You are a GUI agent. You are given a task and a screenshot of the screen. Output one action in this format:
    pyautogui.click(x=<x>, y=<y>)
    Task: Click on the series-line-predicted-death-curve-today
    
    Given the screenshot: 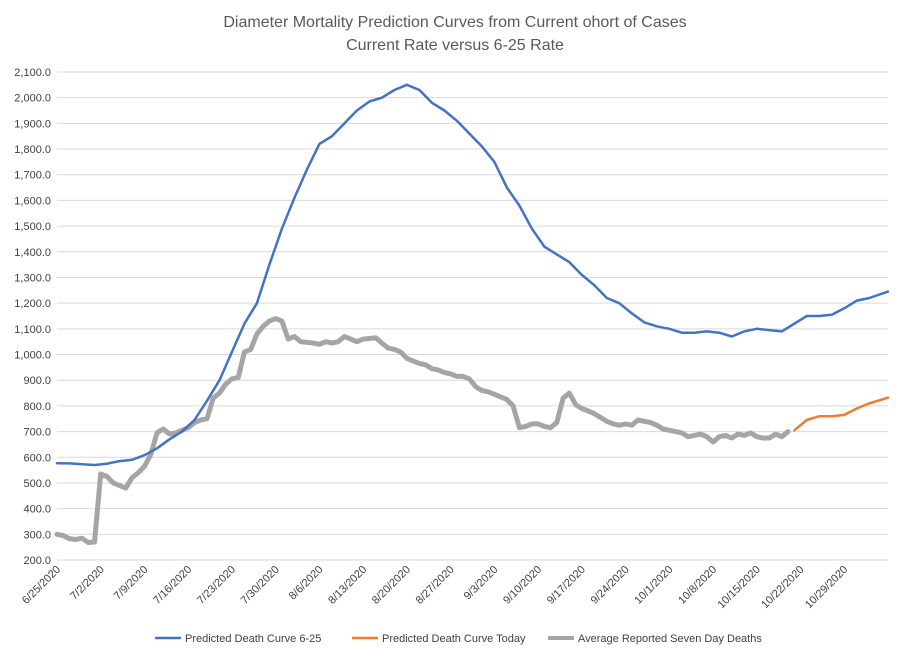 What is the action you would take?
    pyautogui.click(x=841, y=414)
    